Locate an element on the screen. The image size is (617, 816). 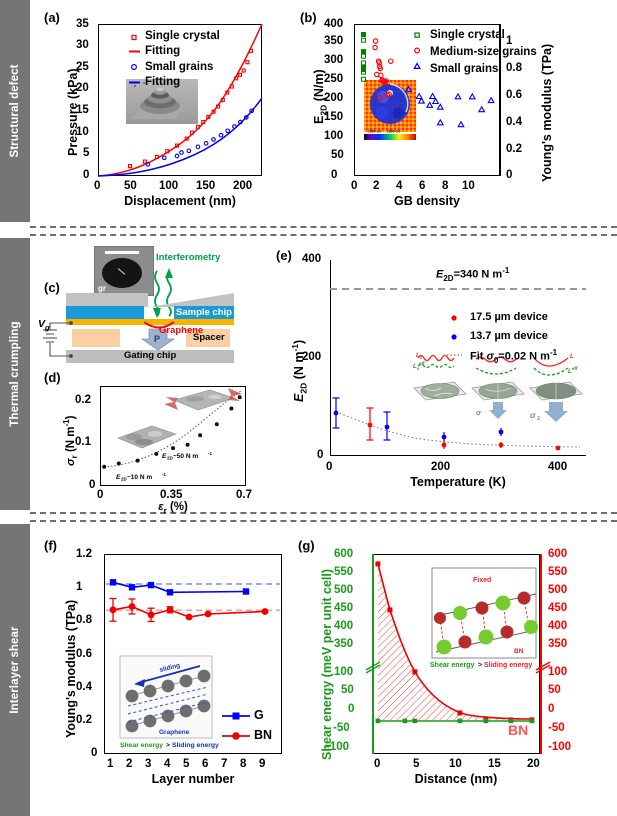
svg-text: 1600 cm is located at coordinates (393, 132).